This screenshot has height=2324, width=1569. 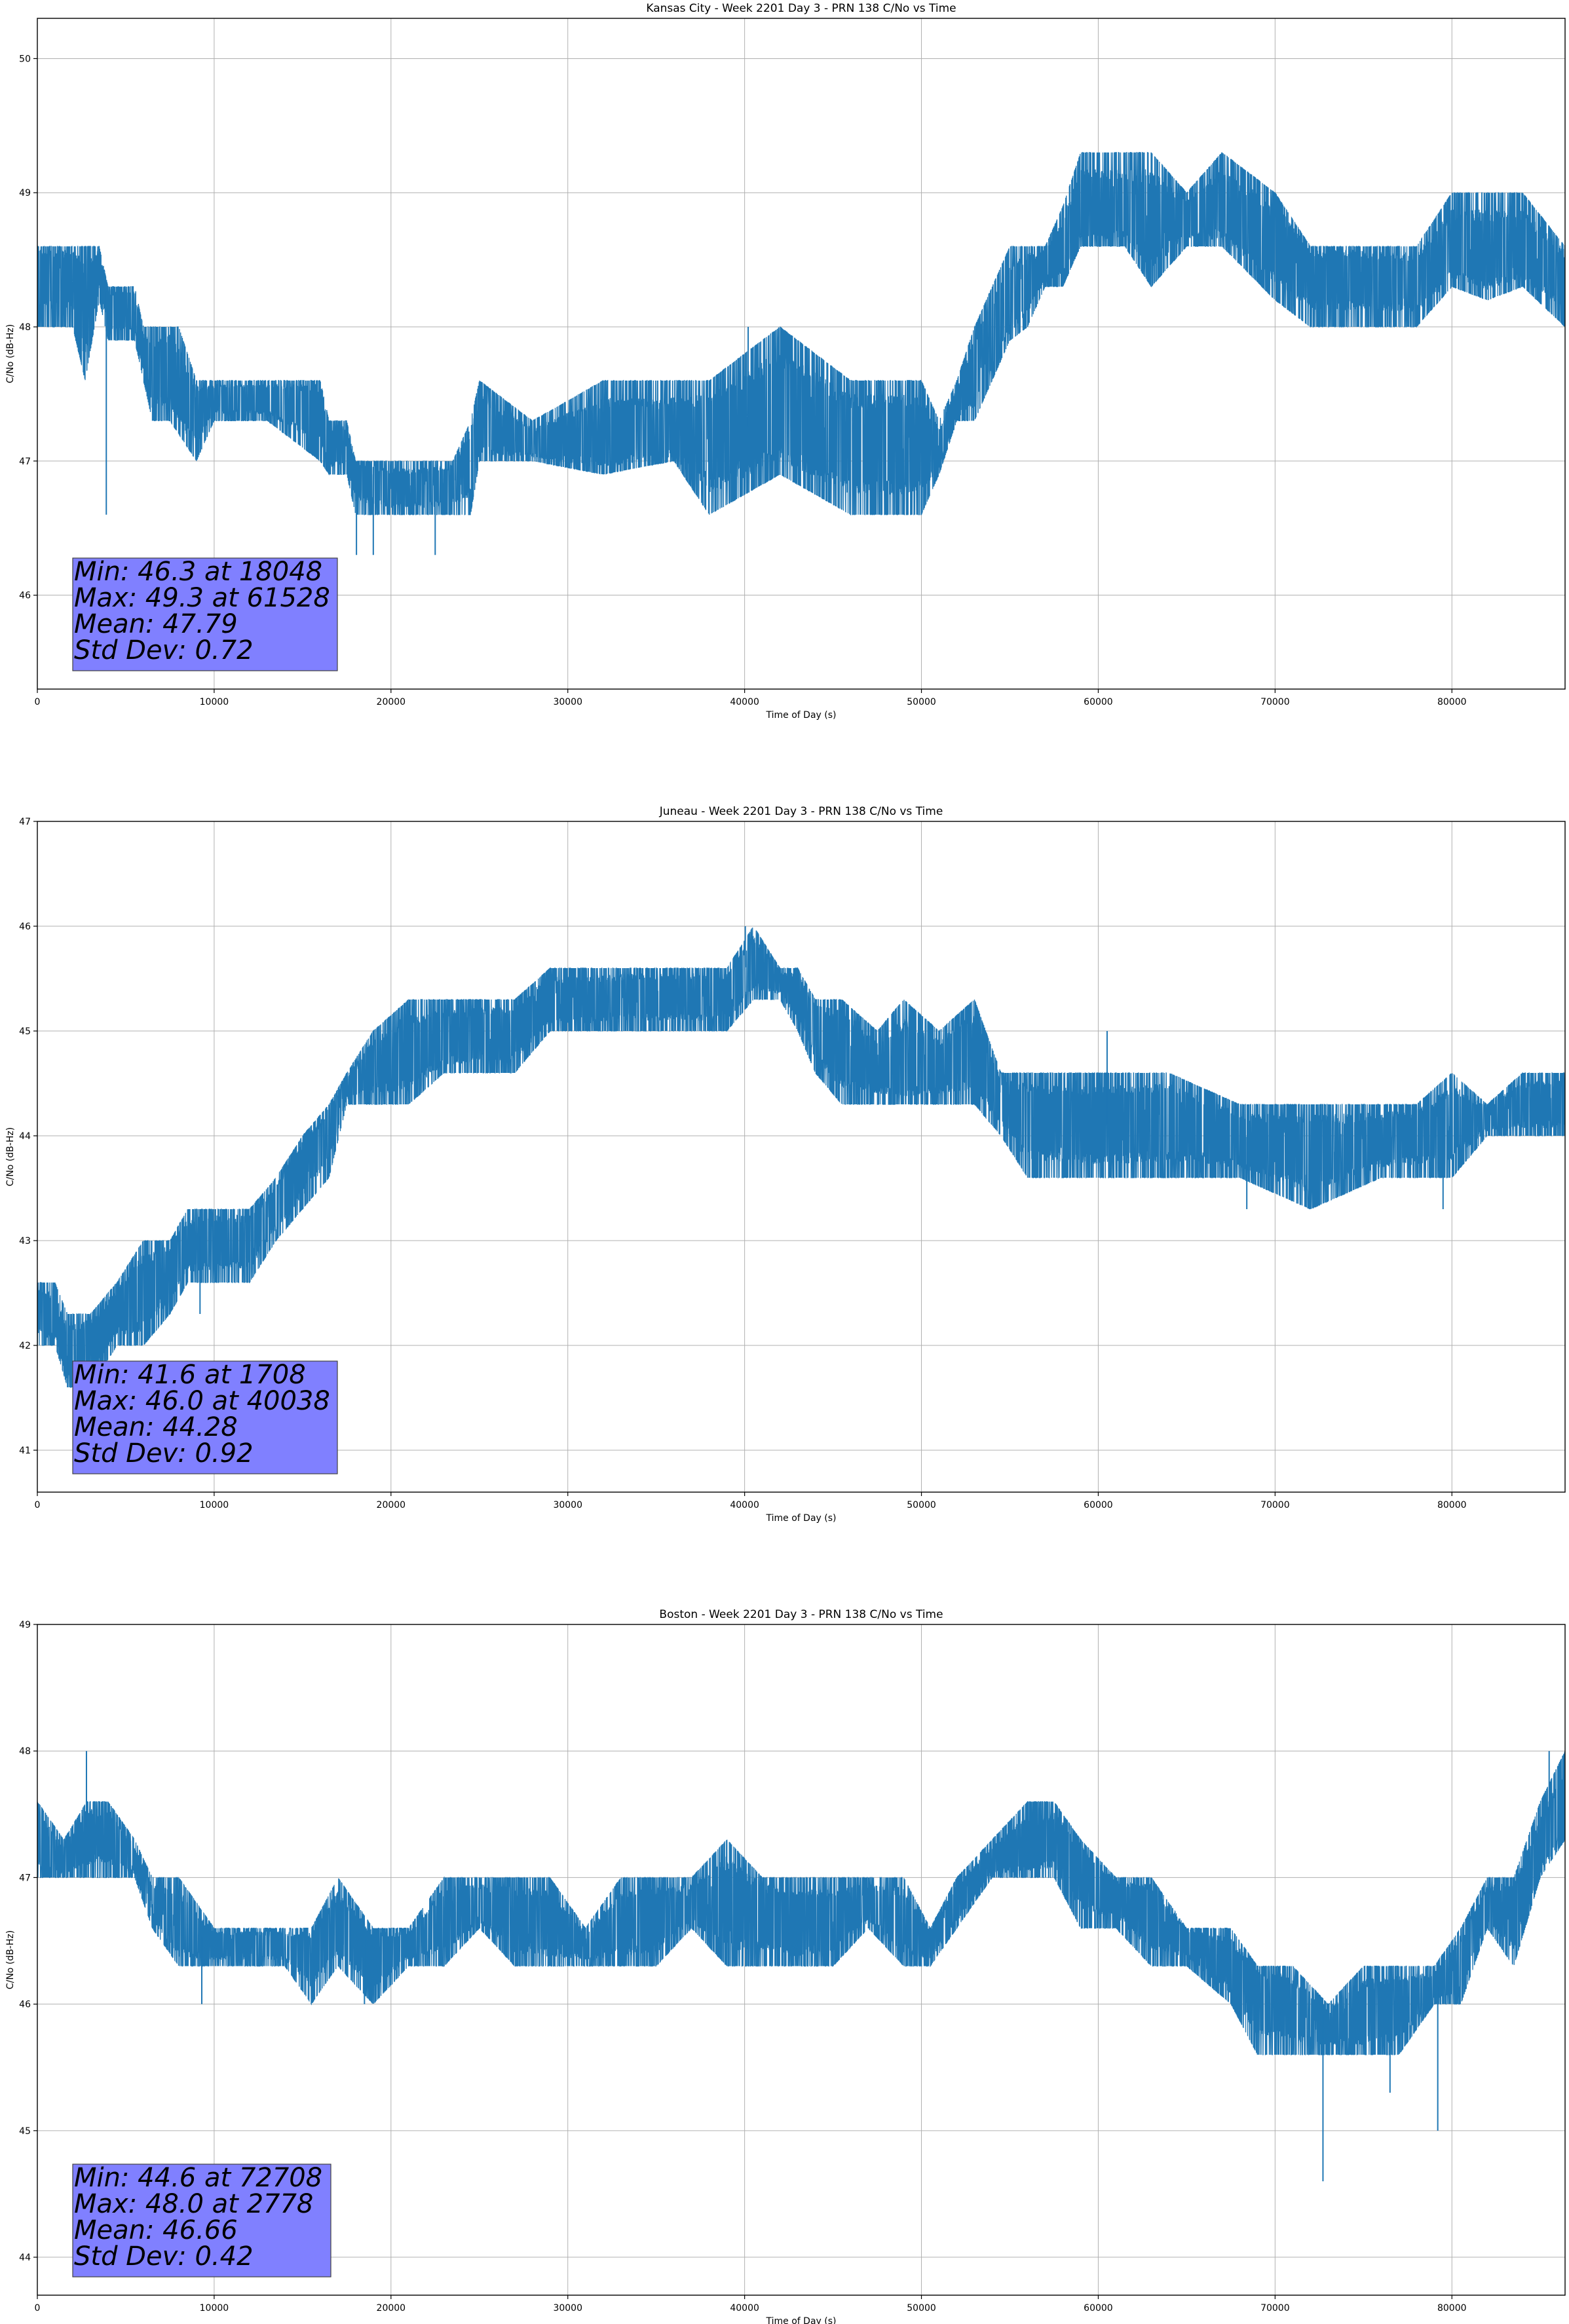 I want to click on y-tick-label: 43, so click(x=25, y=1241).